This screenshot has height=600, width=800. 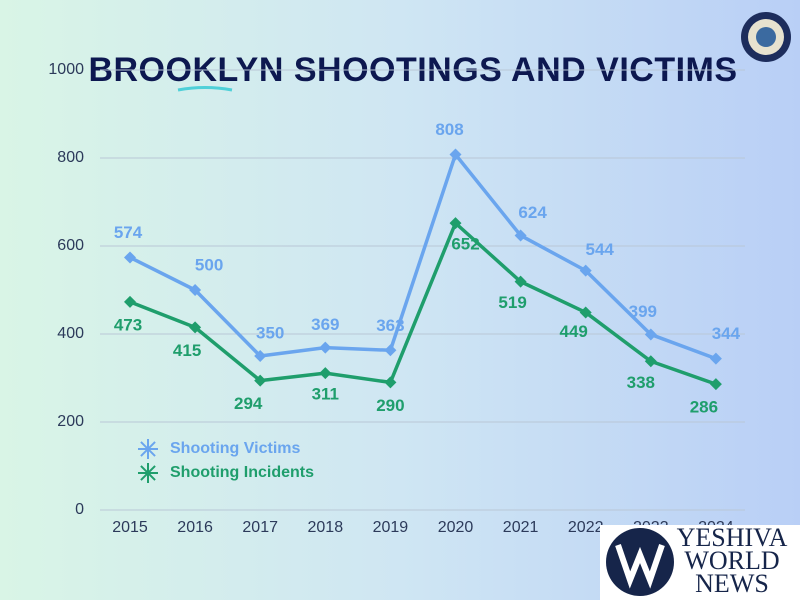 What do you see at coordinates (70, 333) in the screenshot?
I see `y-tick-label: 400` at bounding box center [70, 333].